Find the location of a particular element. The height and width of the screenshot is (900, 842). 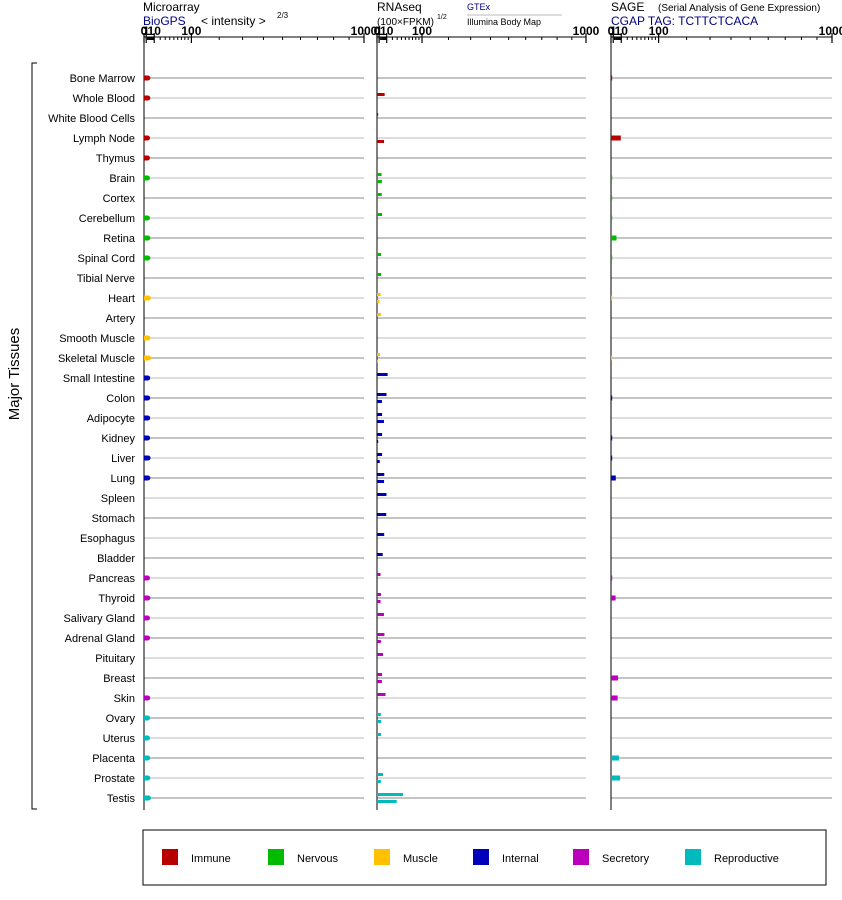

tissue-label: Cerebellum is located at coordinates (107, 219).